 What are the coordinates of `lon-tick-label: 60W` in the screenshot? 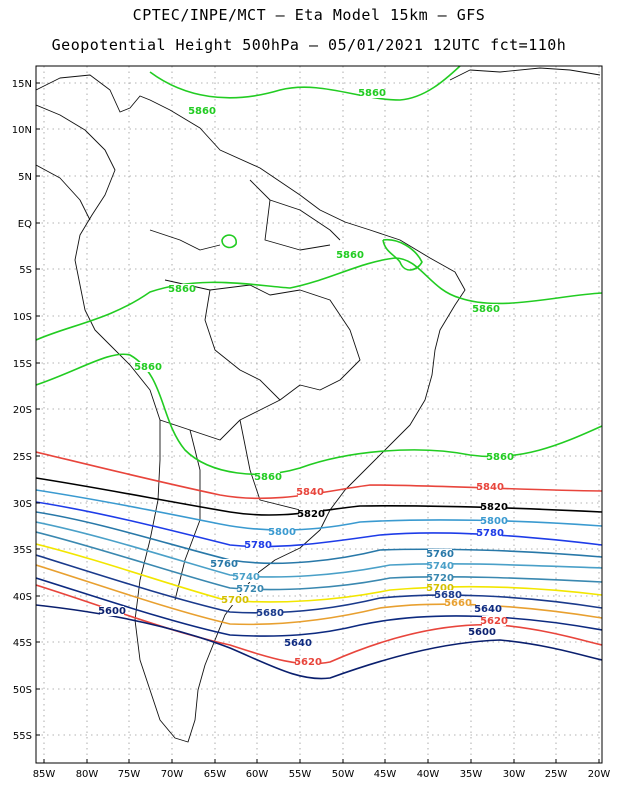 It's located at (257, 774).